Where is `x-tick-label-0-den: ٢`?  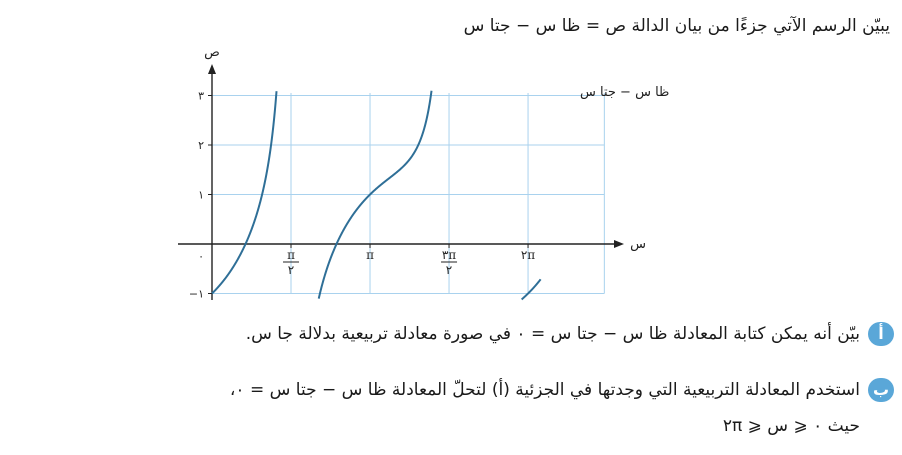 x-tick-label-0-den: ٢ is located at coordinates (291, 270).